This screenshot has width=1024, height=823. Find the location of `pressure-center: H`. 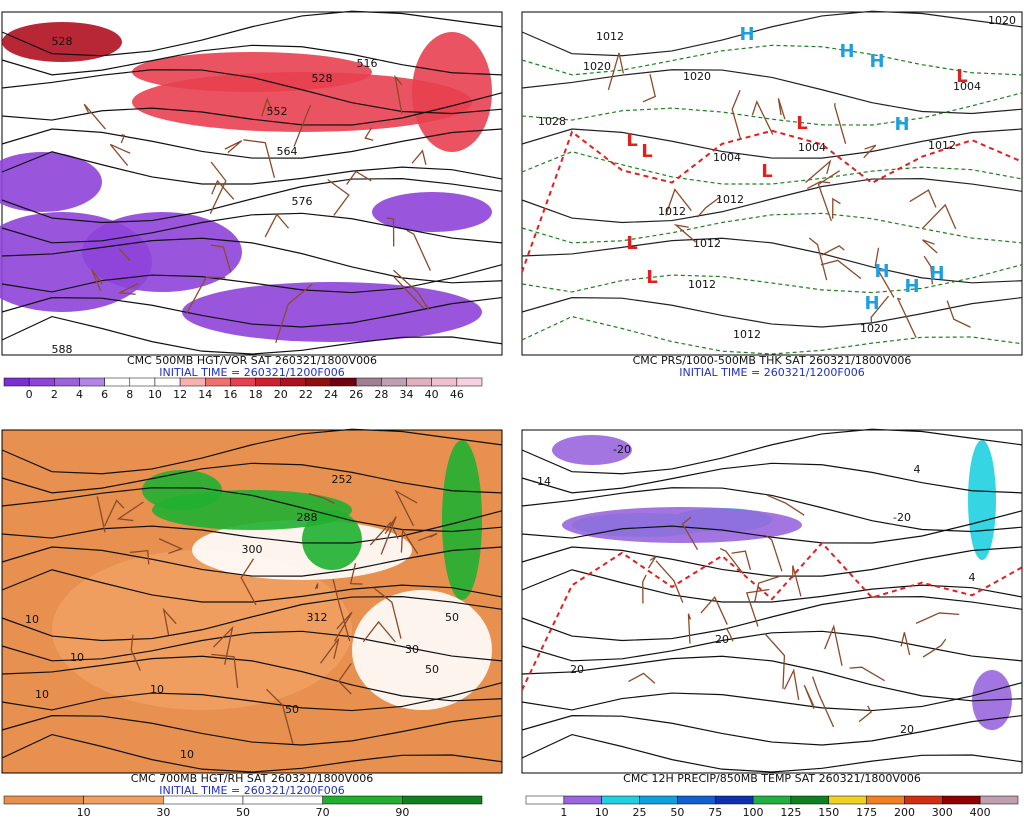

pressure-center: H is located at coordinates (871, 303).